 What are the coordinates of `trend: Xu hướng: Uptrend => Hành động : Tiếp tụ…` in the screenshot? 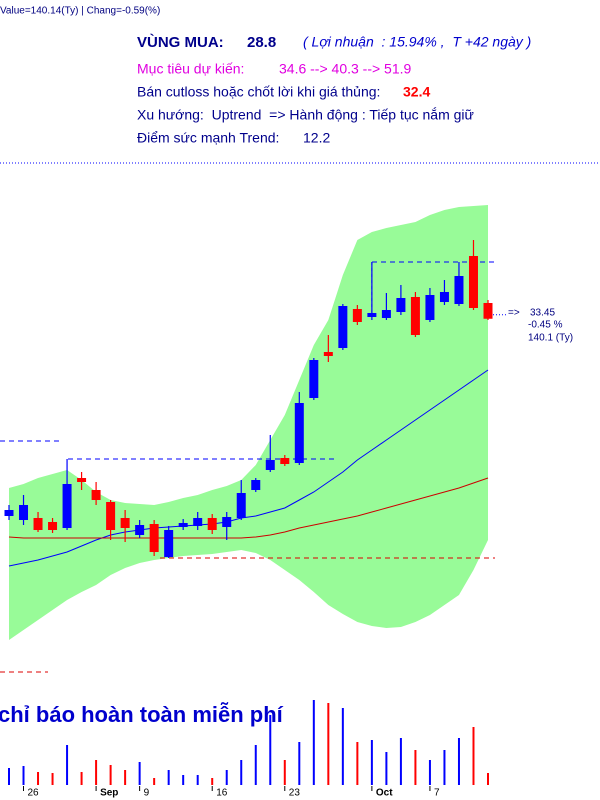 It's located at (305, 115).